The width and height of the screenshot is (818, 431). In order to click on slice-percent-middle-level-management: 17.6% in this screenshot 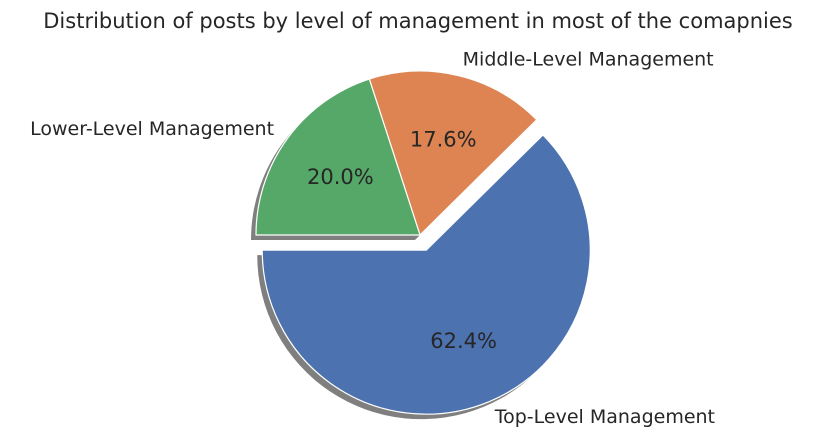, I will do `click(443, 139)`.